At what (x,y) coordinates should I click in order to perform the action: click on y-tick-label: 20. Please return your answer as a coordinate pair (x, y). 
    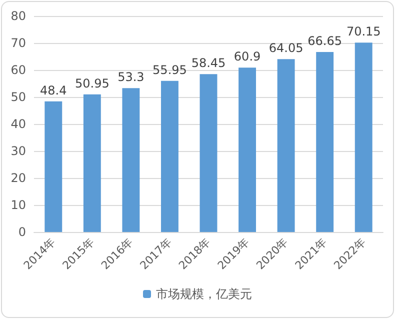
    Looking at the image, I should click on (18, 178).